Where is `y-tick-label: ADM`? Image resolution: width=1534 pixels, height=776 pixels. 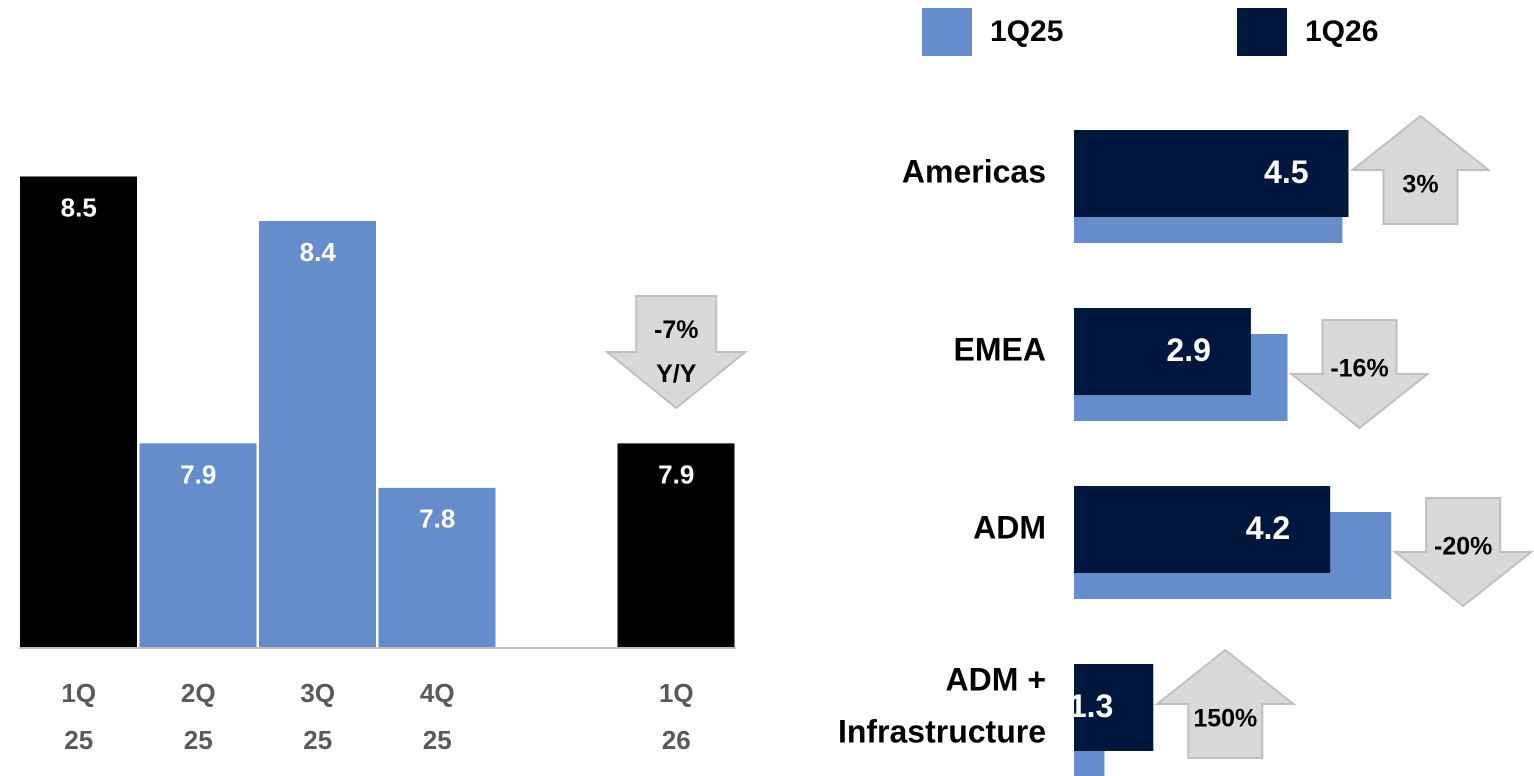
y-tick-label: ADM is located at coordinates (1009, 528).